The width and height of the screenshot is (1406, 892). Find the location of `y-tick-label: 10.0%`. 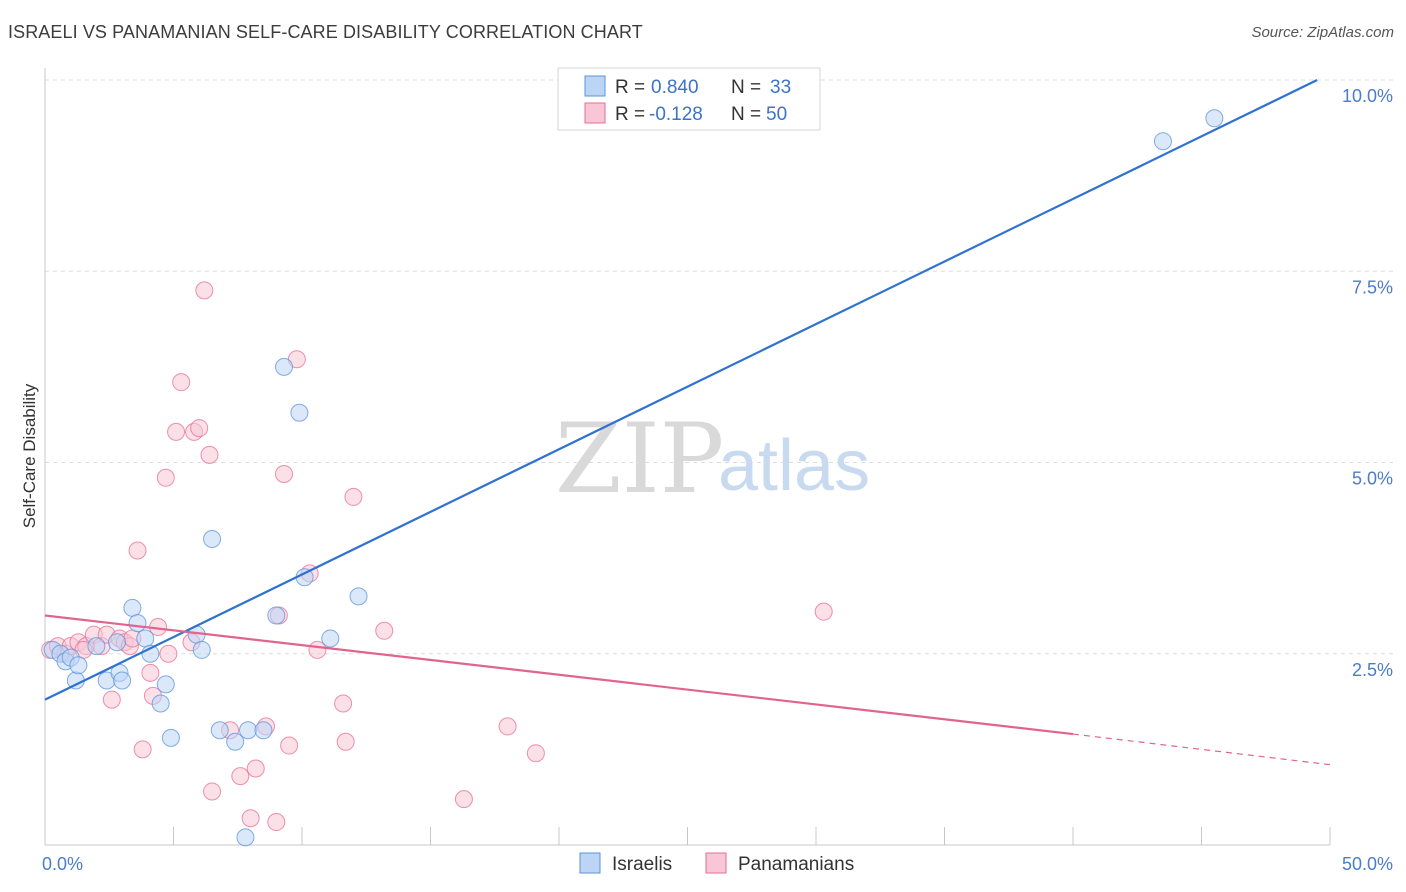

y-tick-label: 10.0% is located at coordinates (1367, 96).